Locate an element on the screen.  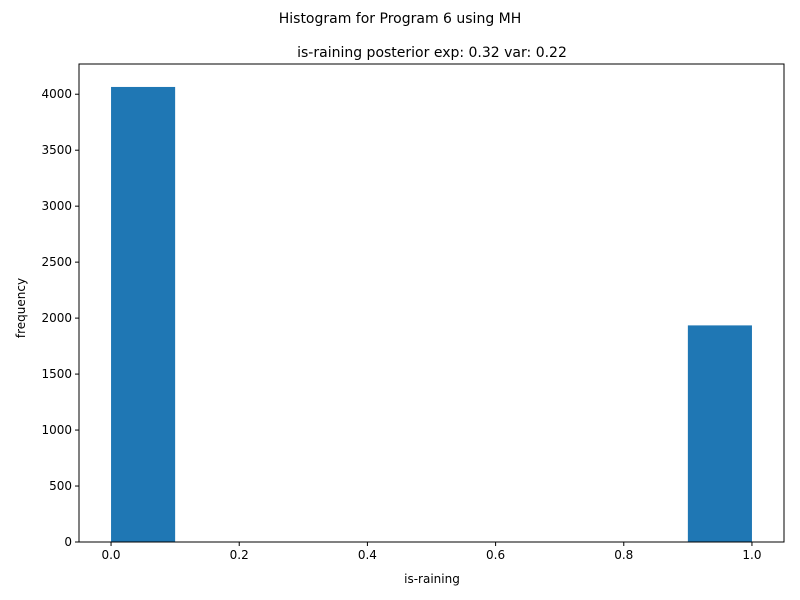
y-tick-label: 1000 is located at coordinates (56, 430).